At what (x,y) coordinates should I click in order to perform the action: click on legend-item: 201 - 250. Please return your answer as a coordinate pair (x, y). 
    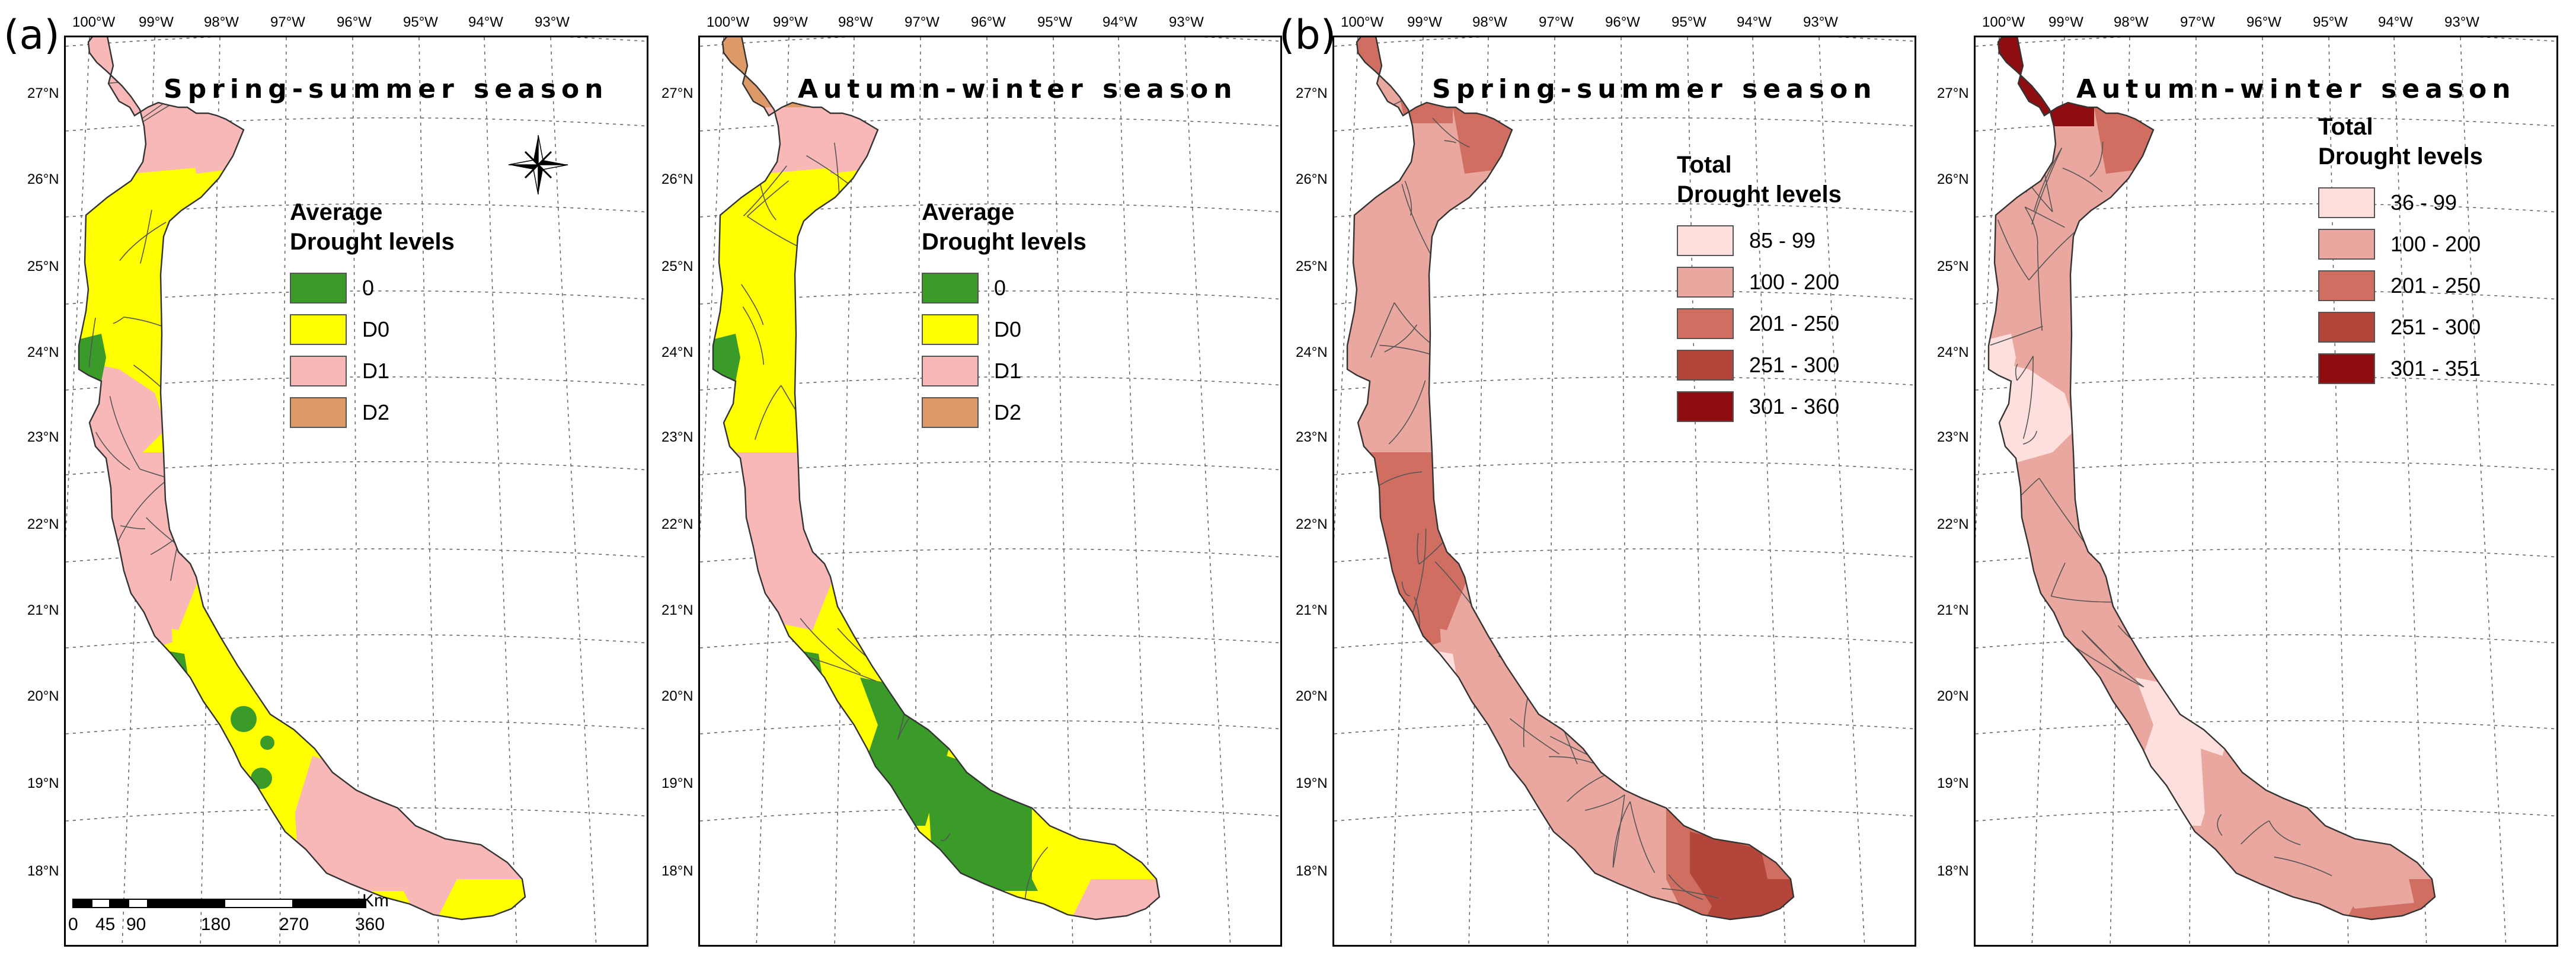
    Looking at the image, I should click on (1759, 323).